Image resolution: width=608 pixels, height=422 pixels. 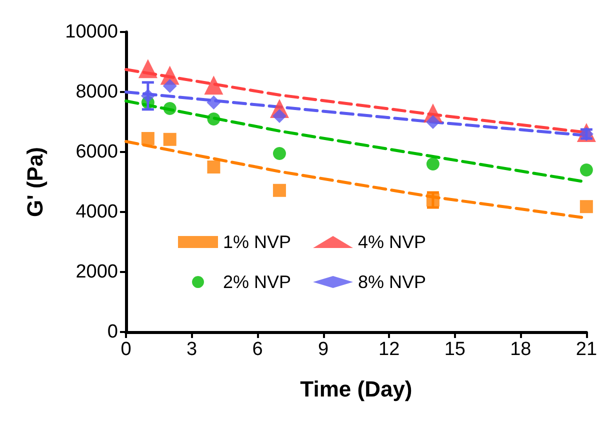 I want to click on y-tick-label: 10000, so click(x=91, y=32).